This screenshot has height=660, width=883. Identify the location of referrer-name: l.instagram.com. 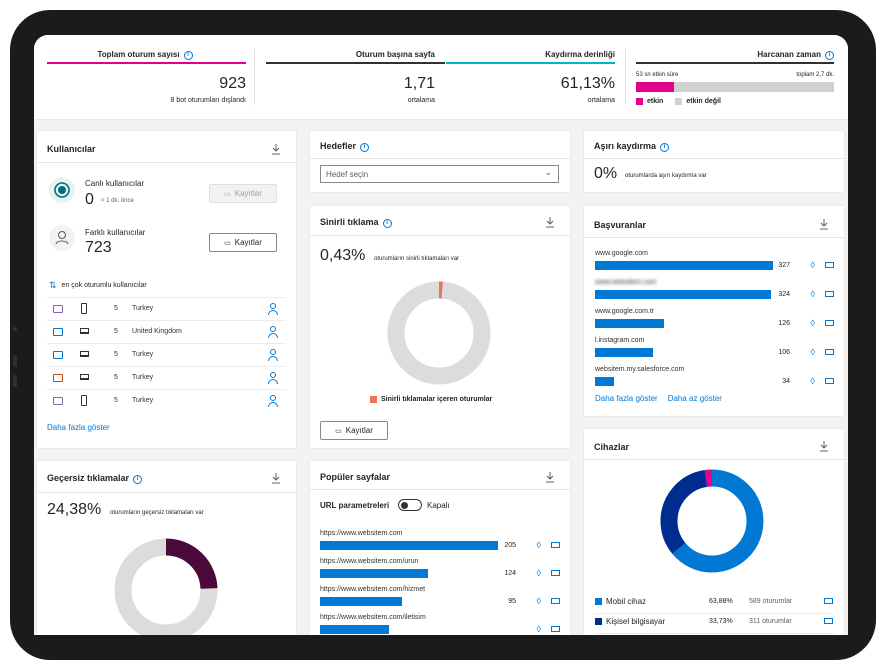
(620, 340).